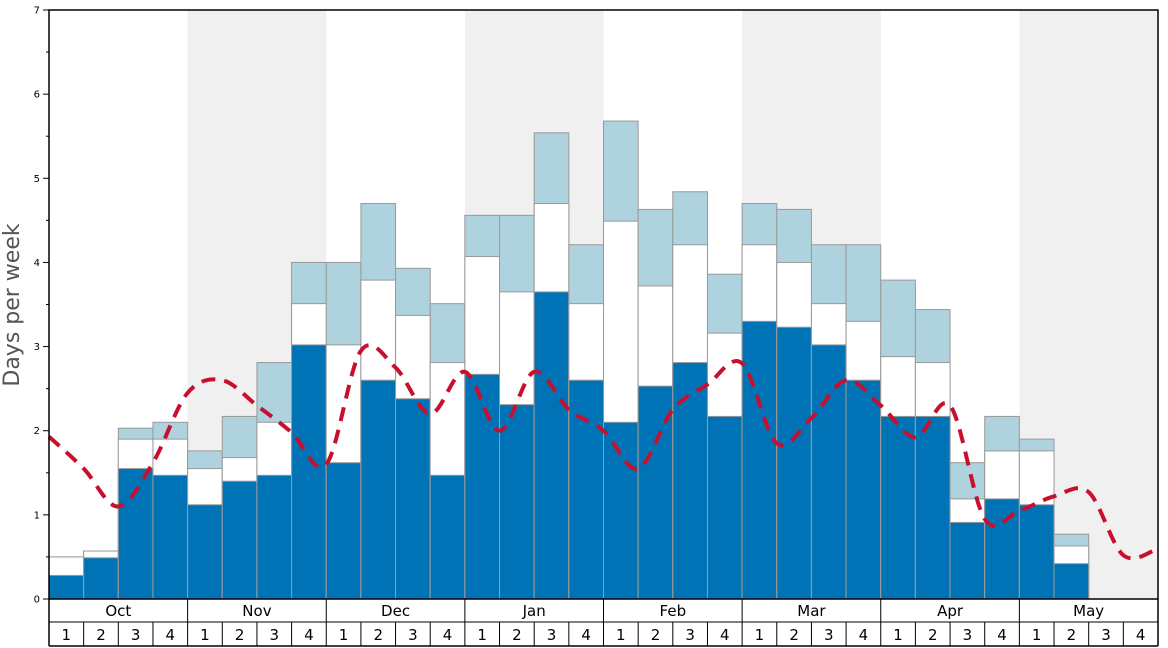 This screenshot has width=1168, height=648. What do you see at coordinates (656, 635) in the screenshot?
I see `week-label-feb-2: 2` at bounding box center [656, 635].